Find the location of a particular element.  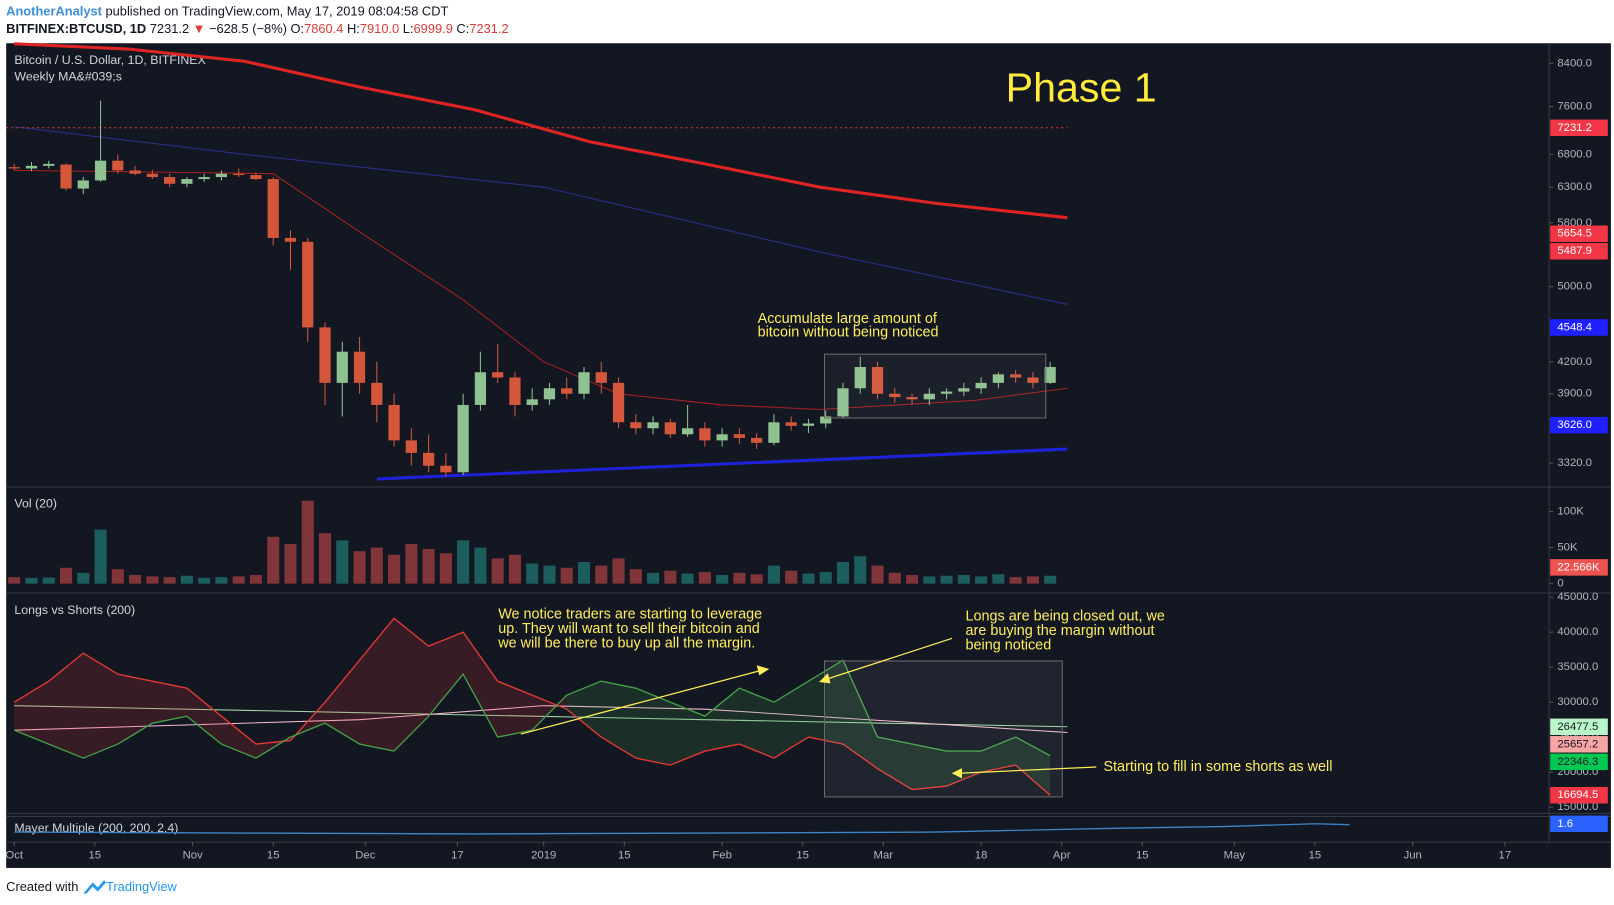

arrows is located at coordinates (808, 708).